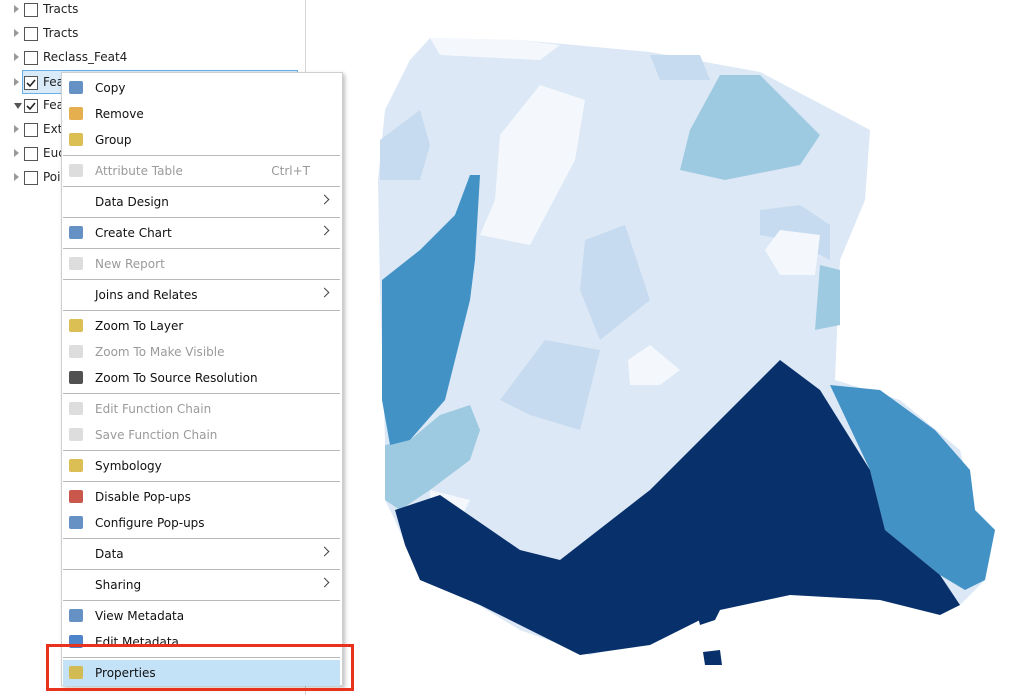 Image resolution: width=1026 pixels, height=695 pixels. What do you see at coordinates (119, 114) in the screenshot?
I see `menu-label: Remove` at bounding box center [119, 114].